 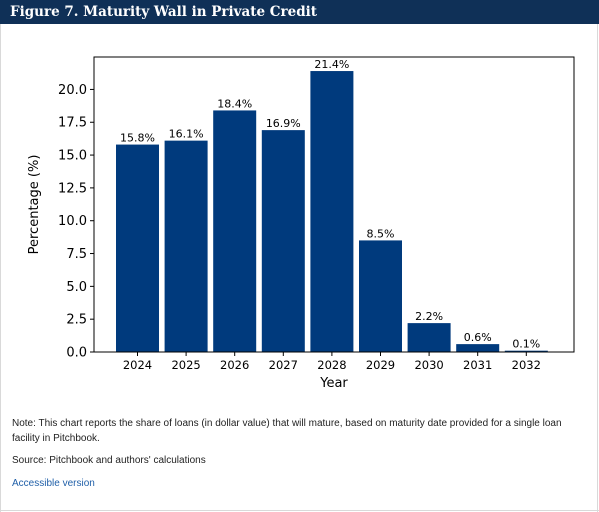 I want to click on y-tick-label-17.5: 17.5, so click(x=72, y=123).